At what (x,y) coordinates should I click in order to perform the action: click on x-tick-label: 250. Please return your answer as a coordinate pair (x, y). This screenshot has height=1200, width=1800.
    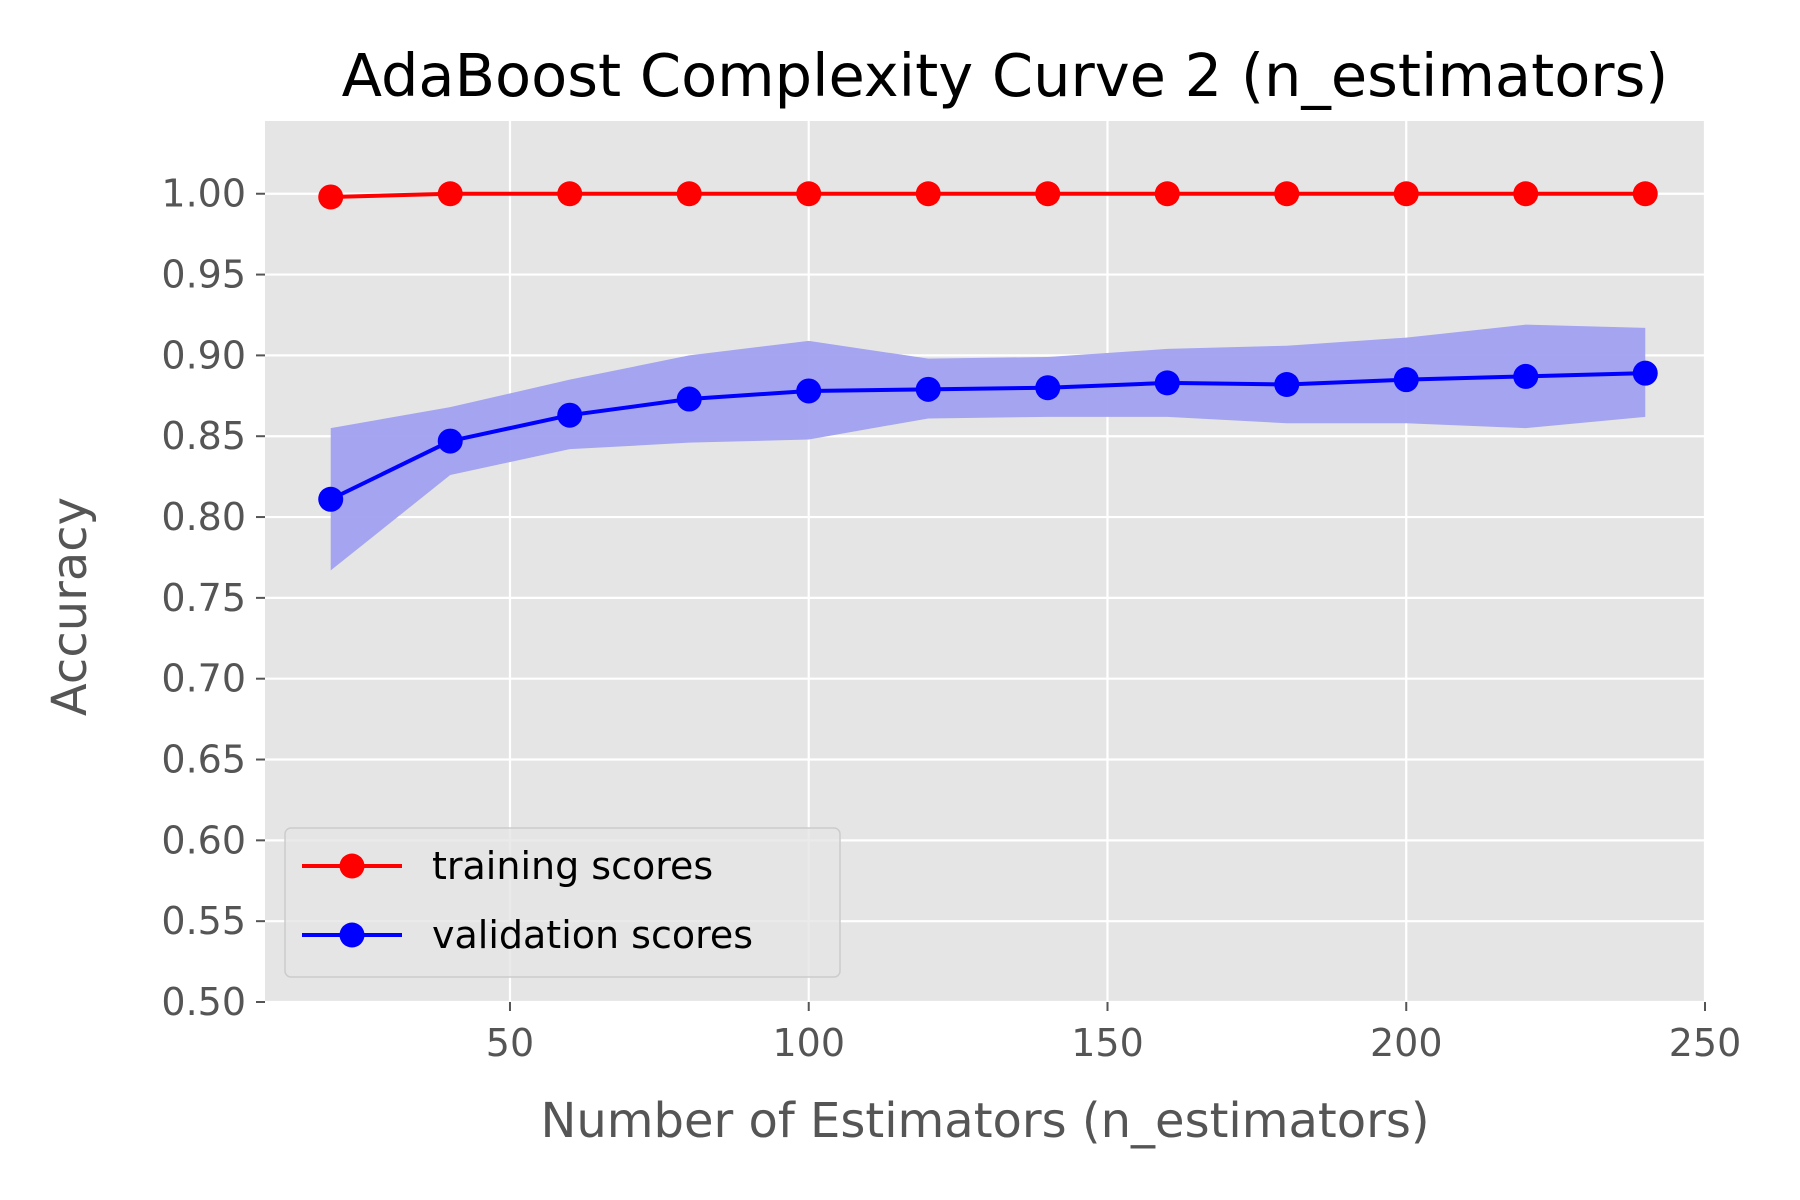
    Looking at the image, I should click on (1705, 1043).